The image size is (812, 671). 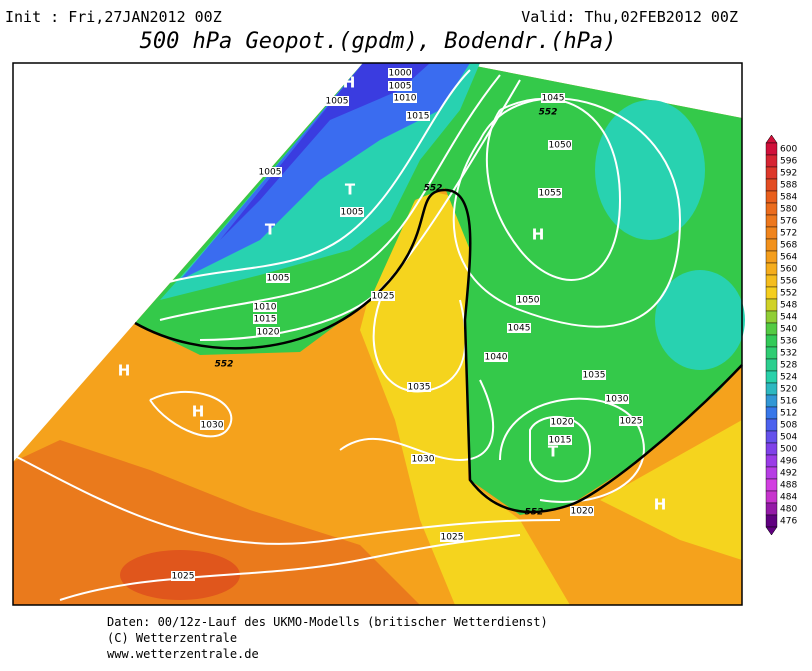 What do you see at coordinates (771, 139) in the screenshot?
I see `colorbar-top-cap` at bounding box center [771, 139].